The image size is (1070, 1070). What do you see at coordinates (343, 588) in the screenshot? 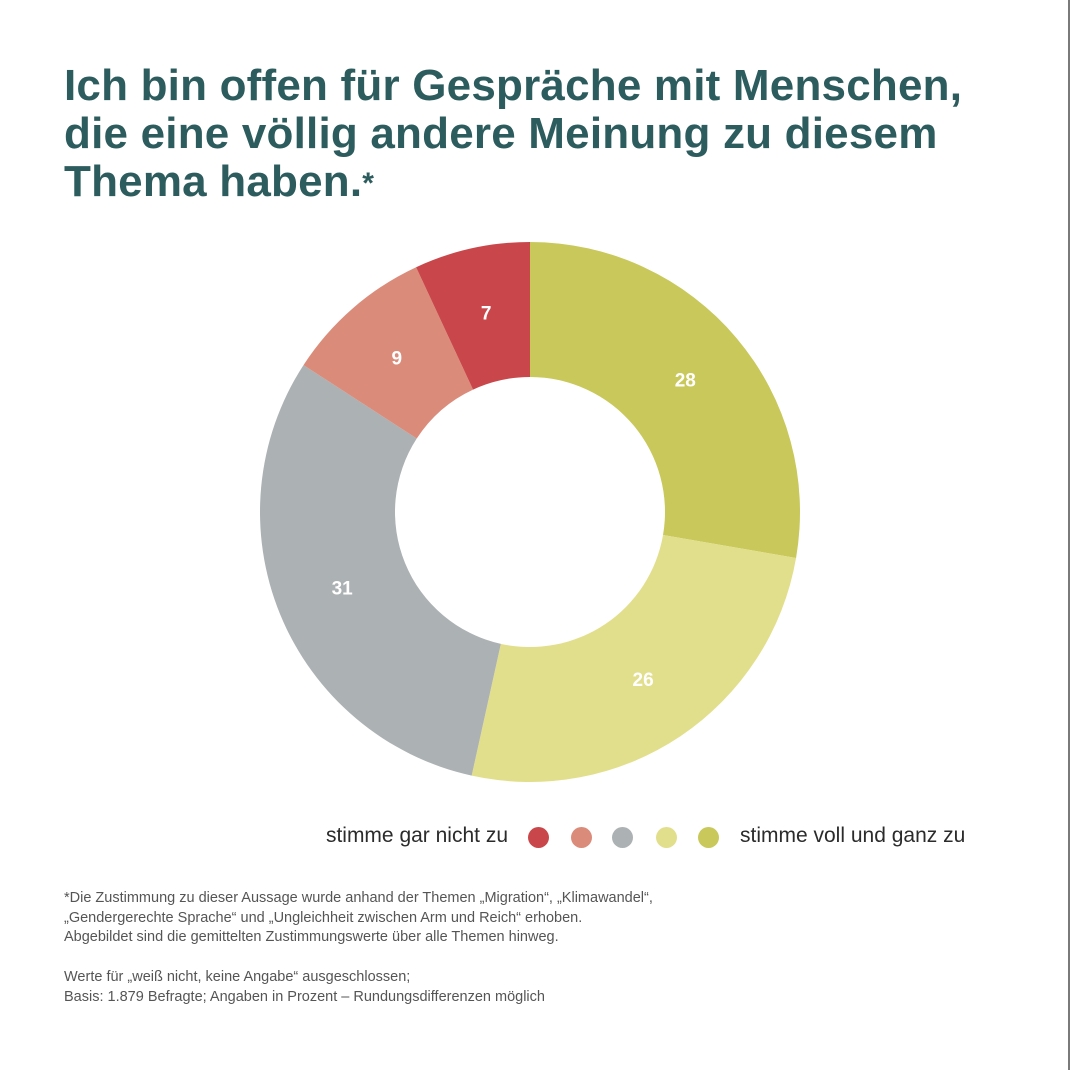
I see `slice-value-label: 31` at bounding box center [343, 588].